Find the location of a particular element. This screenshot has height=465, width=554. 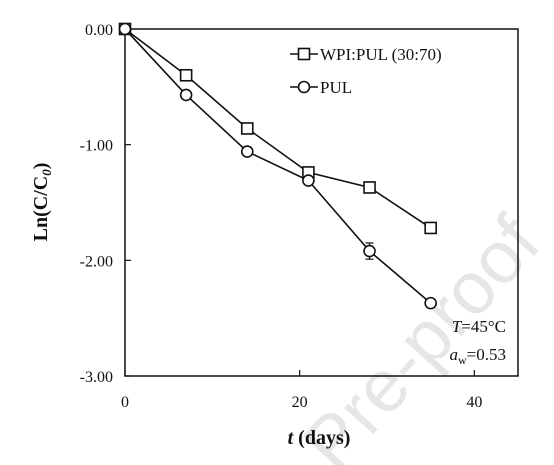

y-tick-label: -1.00 is located at coordinates (96, 146).